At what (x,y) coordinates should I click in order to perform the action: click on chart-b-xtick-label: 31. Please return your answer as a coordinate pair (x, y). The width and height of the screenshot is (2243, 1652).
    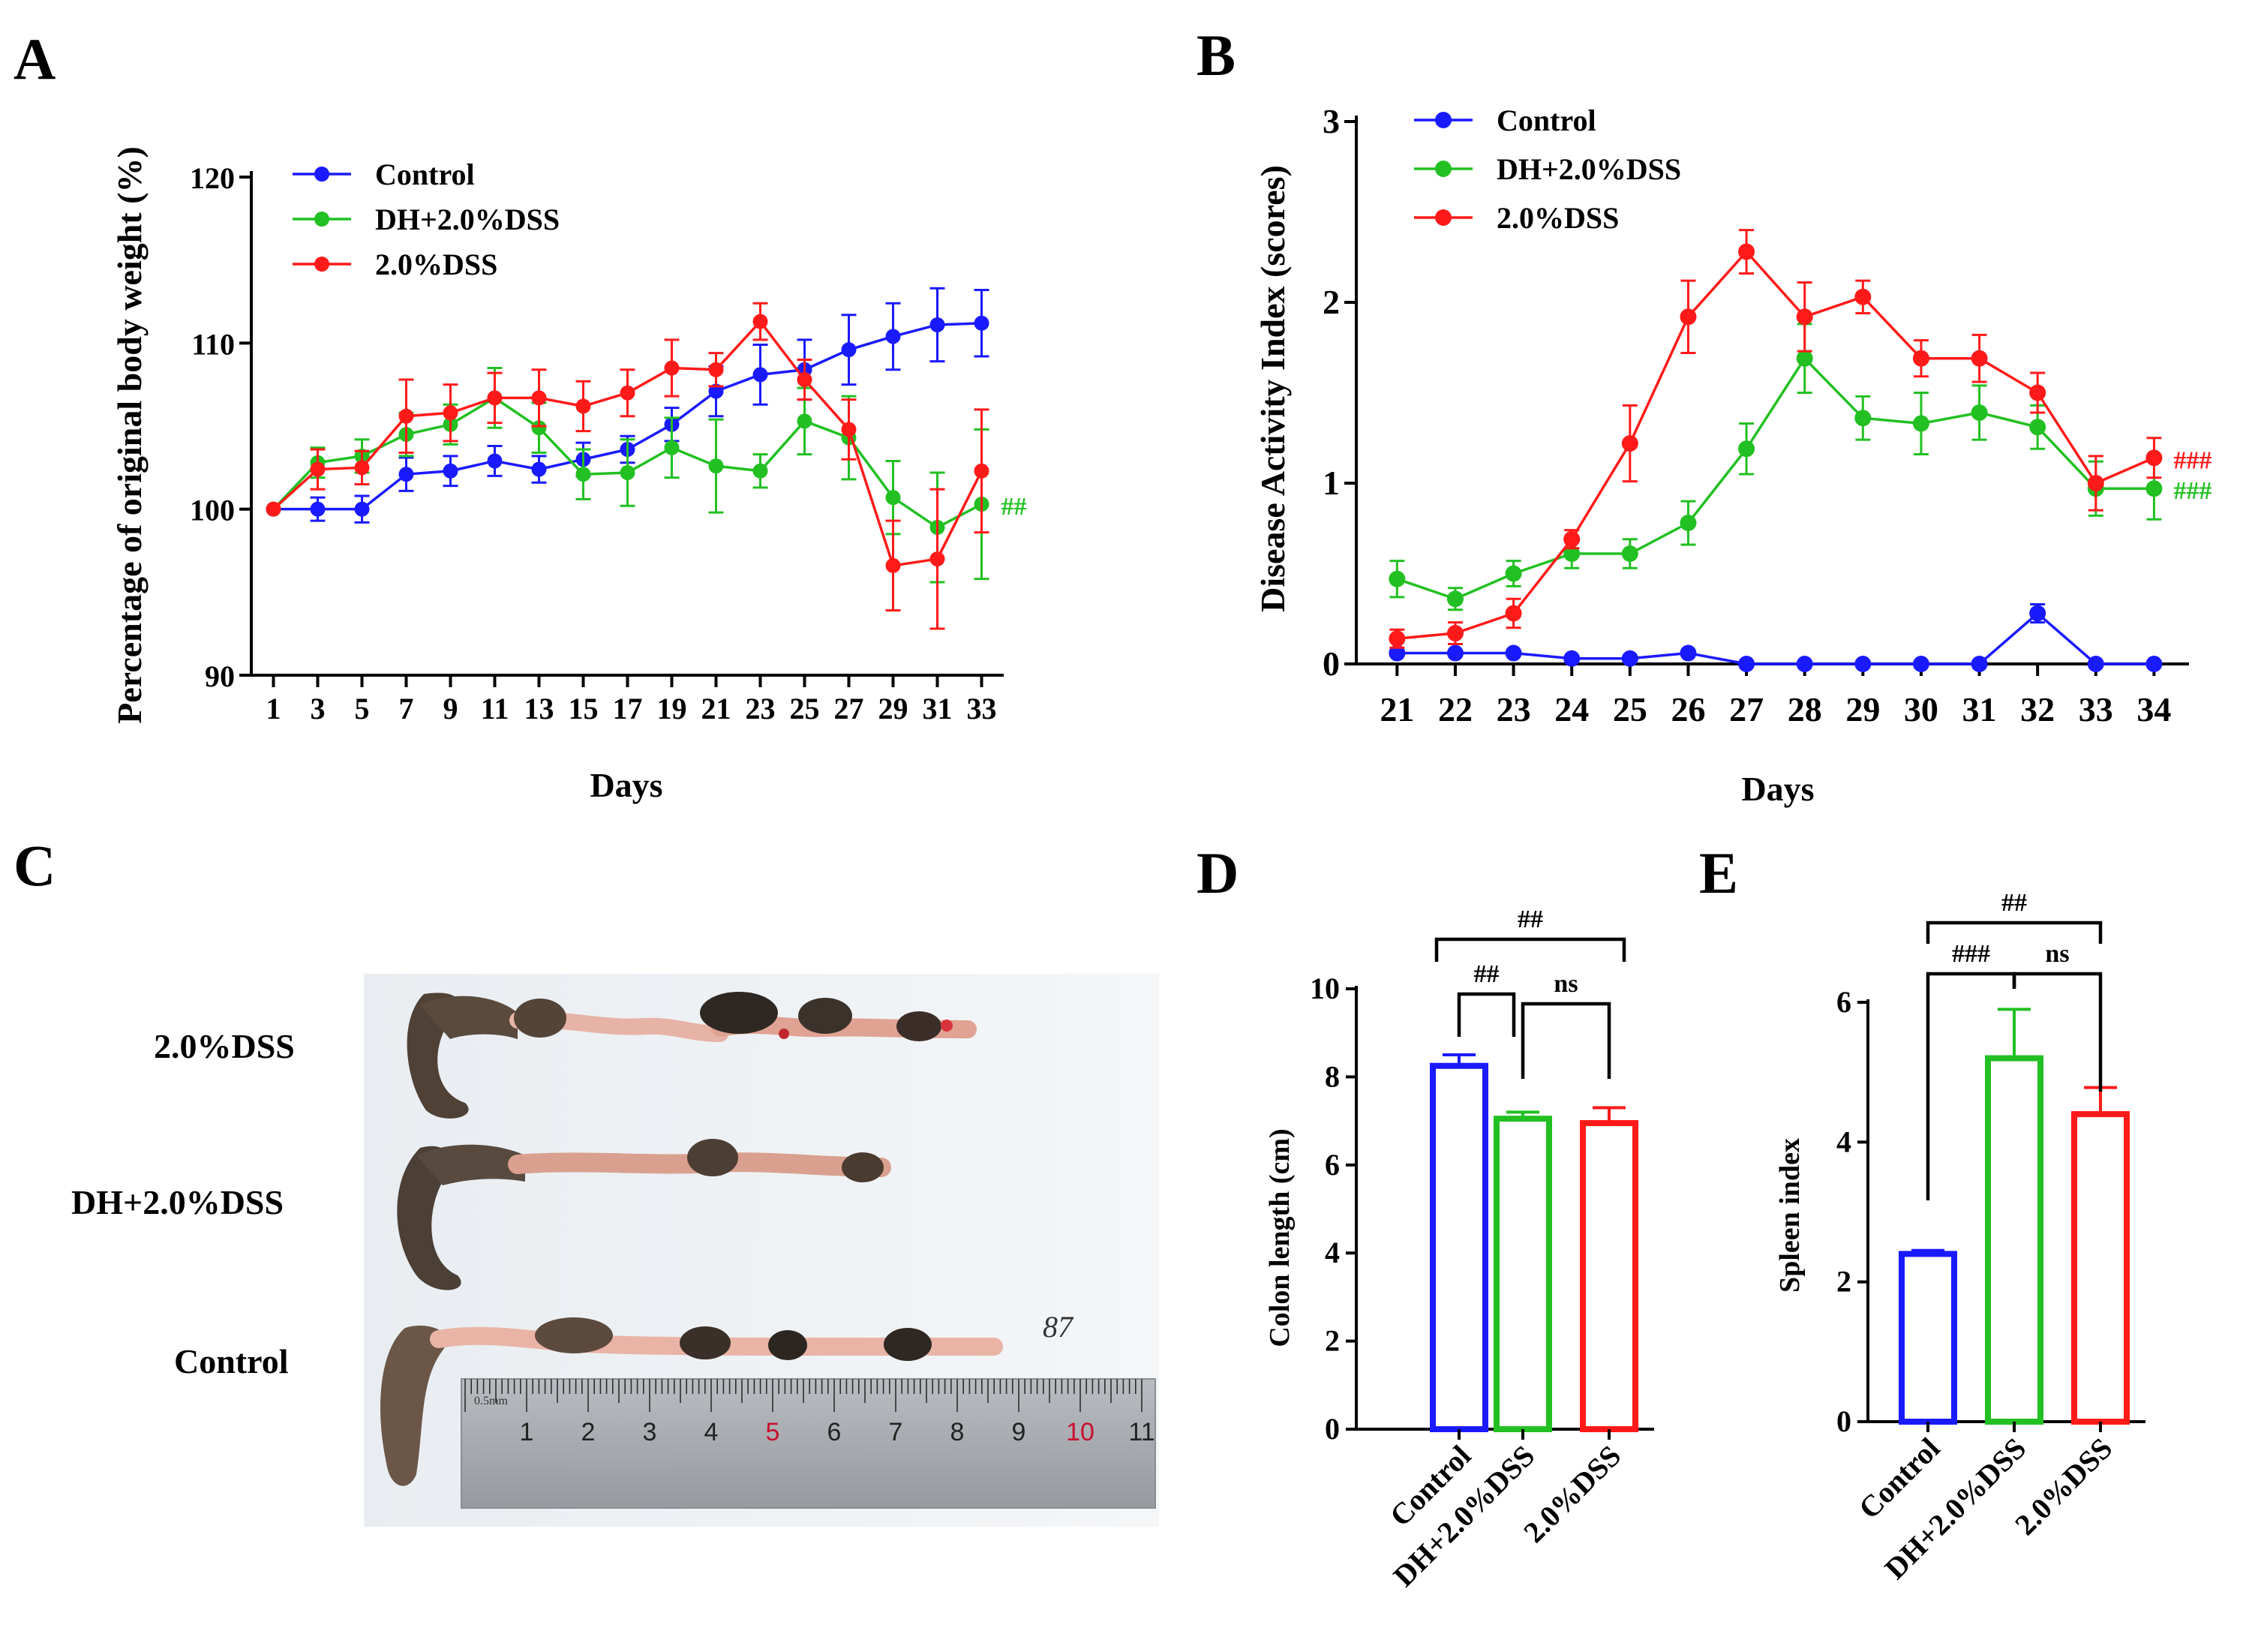
    Looking at the image, I should click on (1979, 709).